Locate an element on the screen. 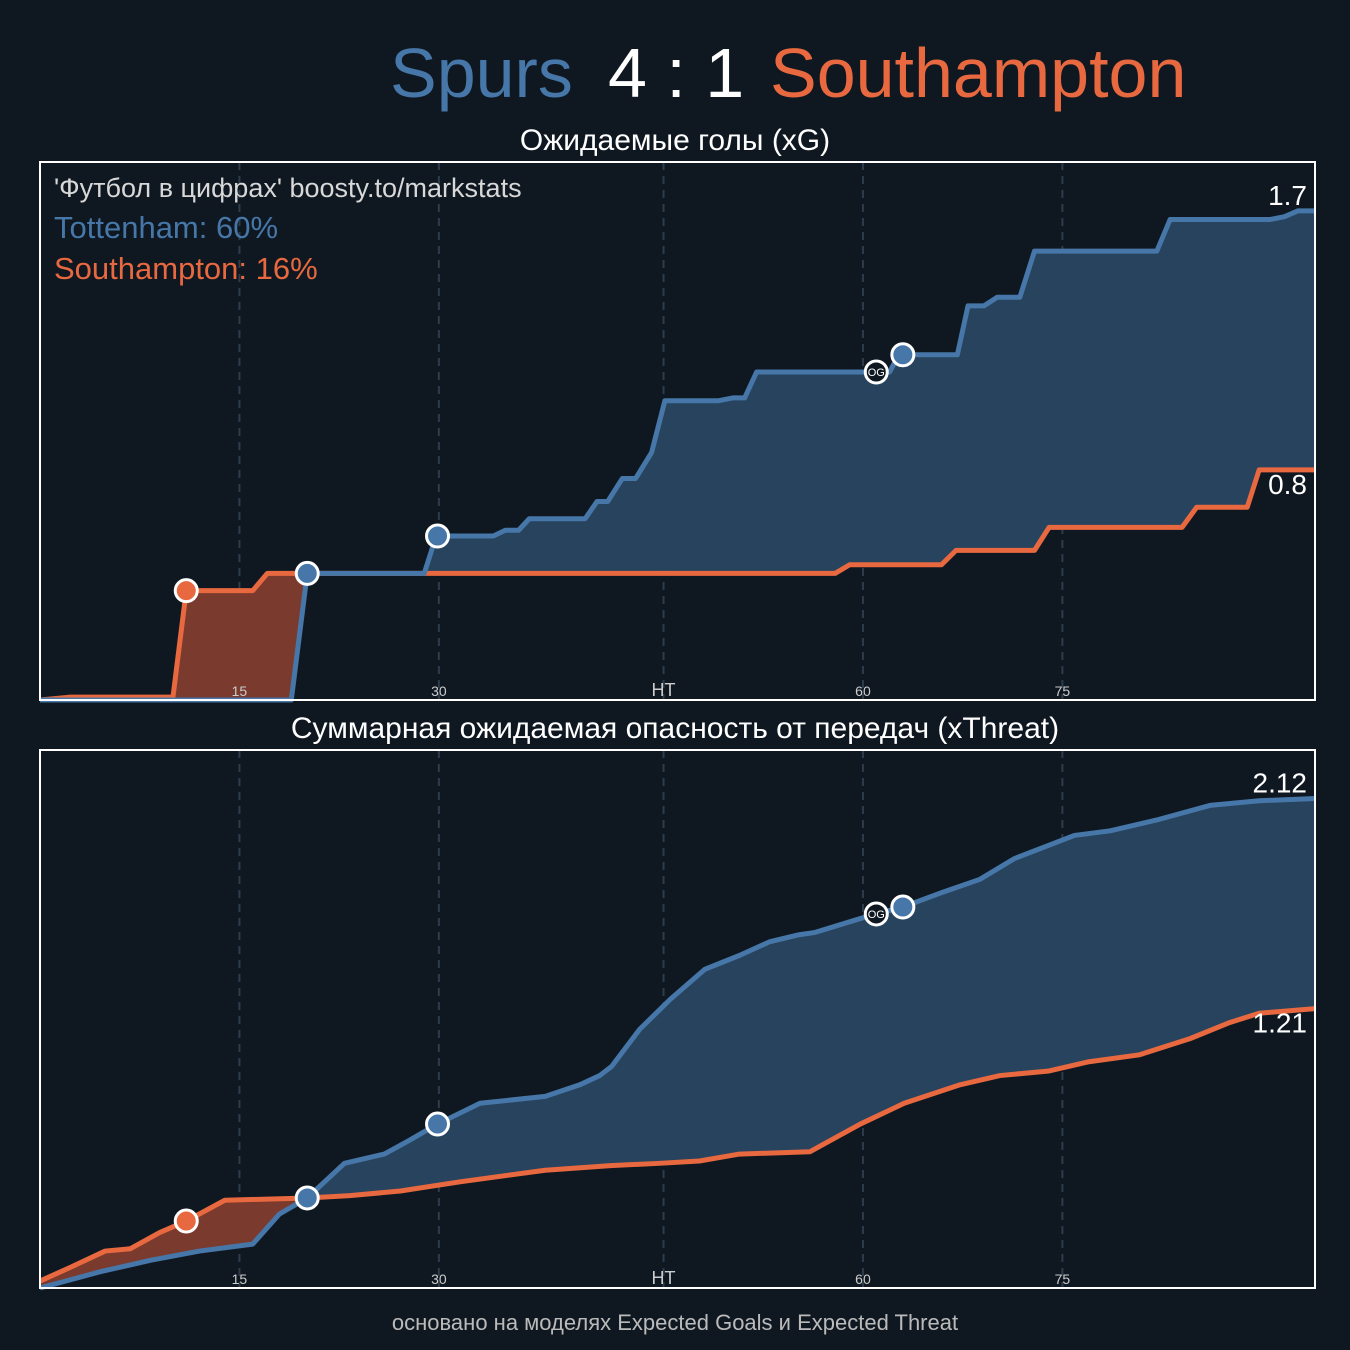 Image resolution: width=1350 pixels, height=1350 pixels. annotation: Southampton: 16% is located at coordinates (186, 268).